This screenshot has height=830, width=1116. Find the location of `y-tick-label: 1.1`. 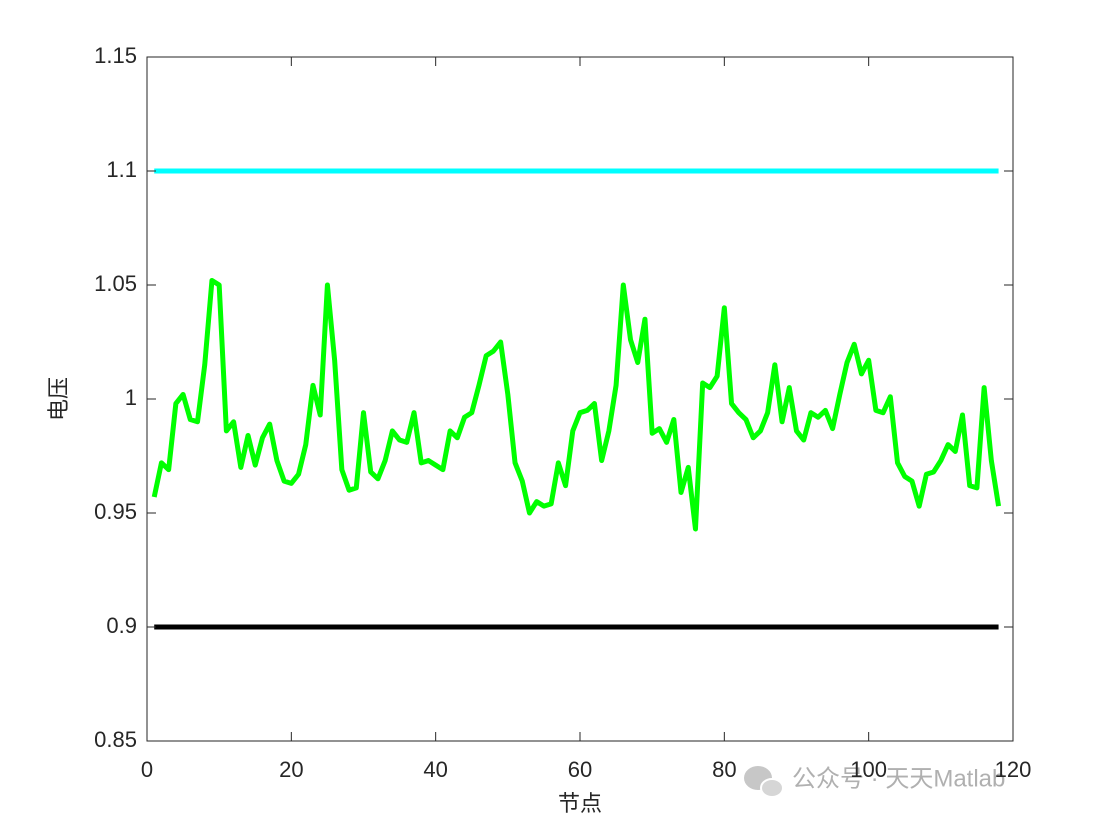

y-tick-label: 1.1 is located at coordinates (121, 169).